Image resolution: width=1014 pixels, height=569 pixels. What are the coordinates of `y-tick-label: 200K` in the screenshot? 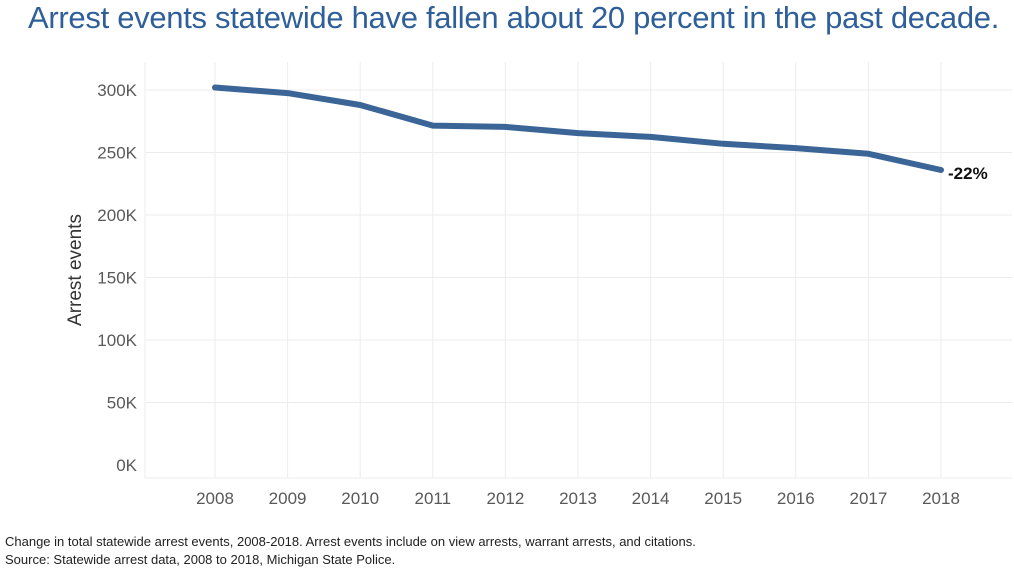 It's located at (117, 215).